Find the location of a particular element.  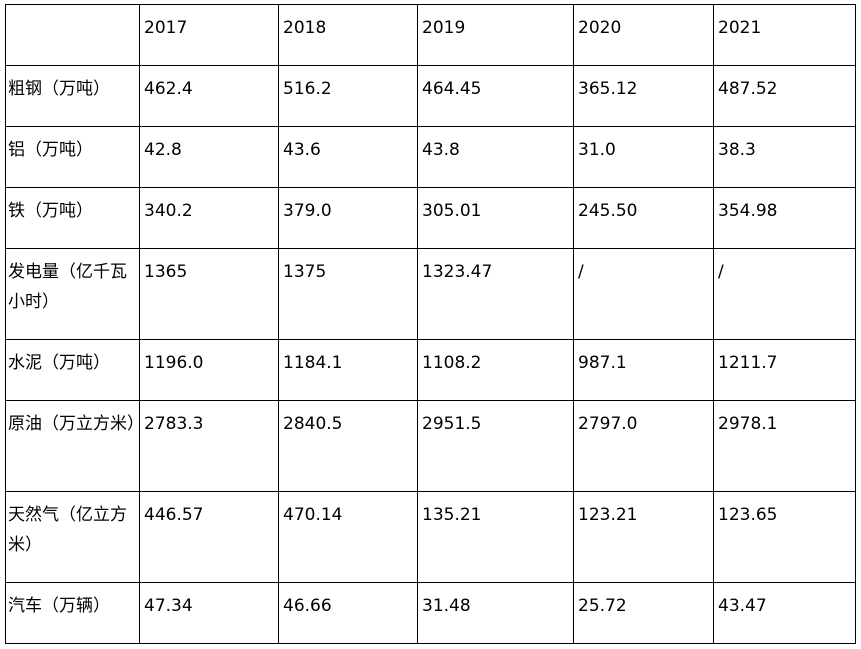

table-cell: 123.65 is located at coordinates (784, 537).